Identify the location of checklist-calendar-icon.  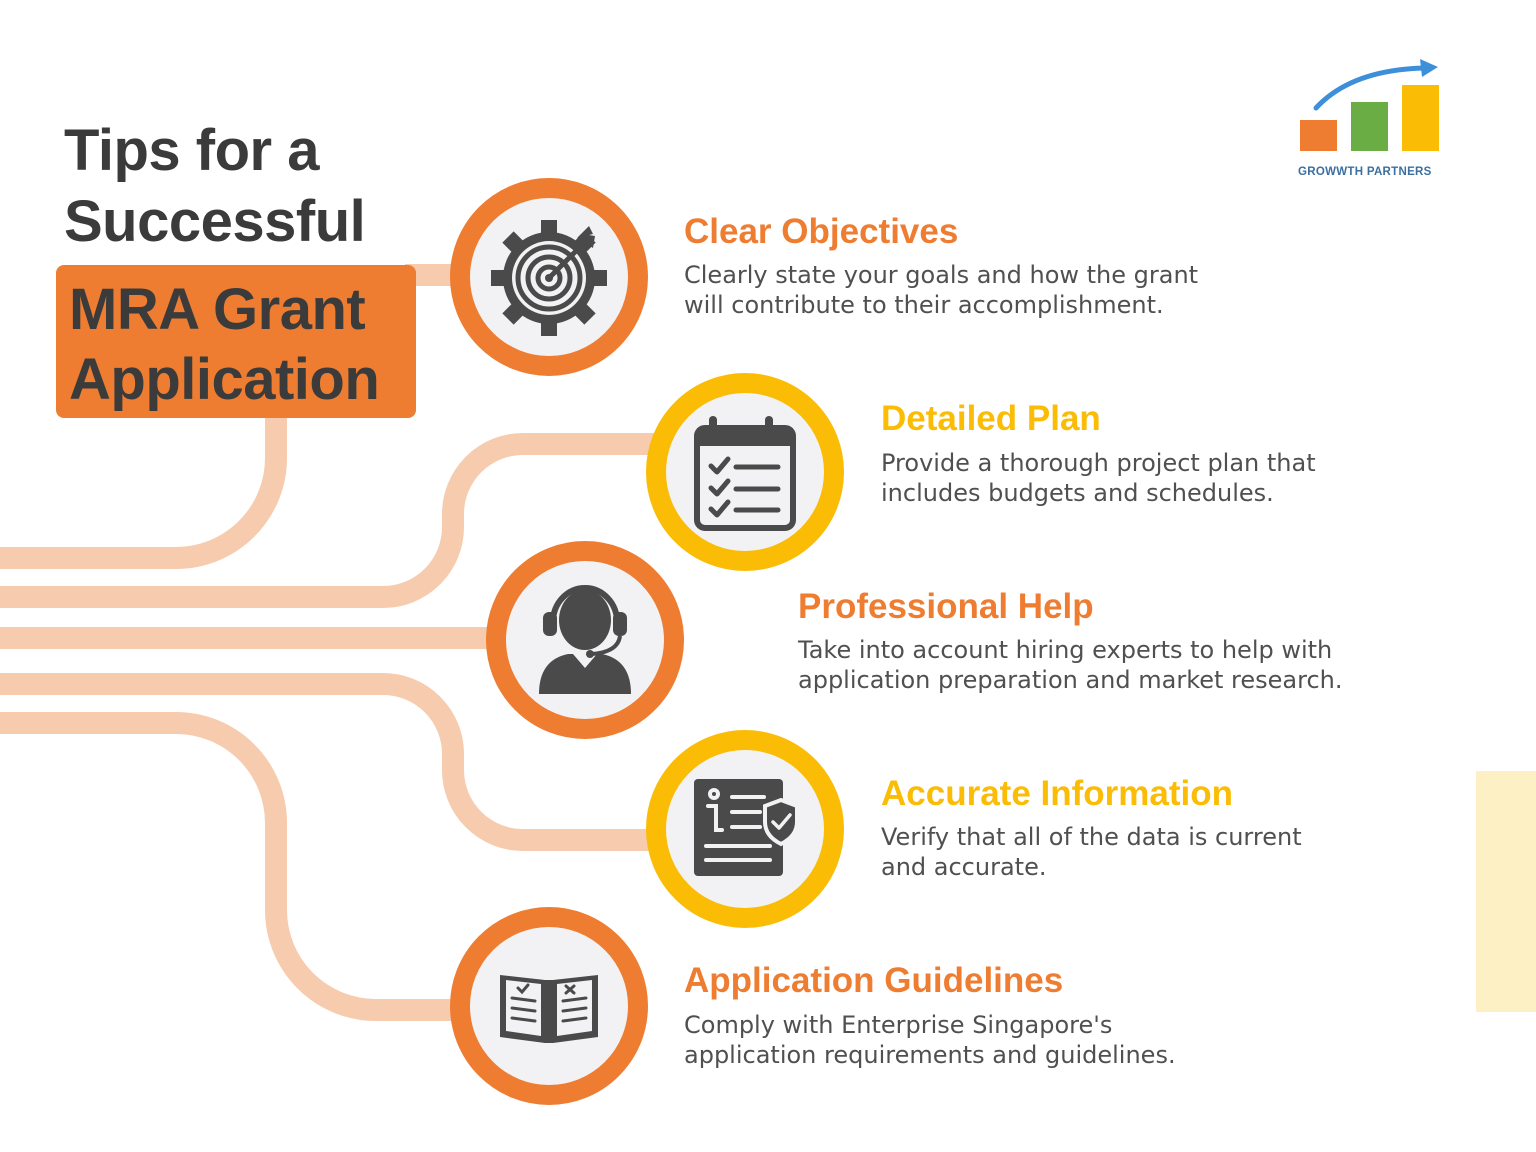
(745, 473).